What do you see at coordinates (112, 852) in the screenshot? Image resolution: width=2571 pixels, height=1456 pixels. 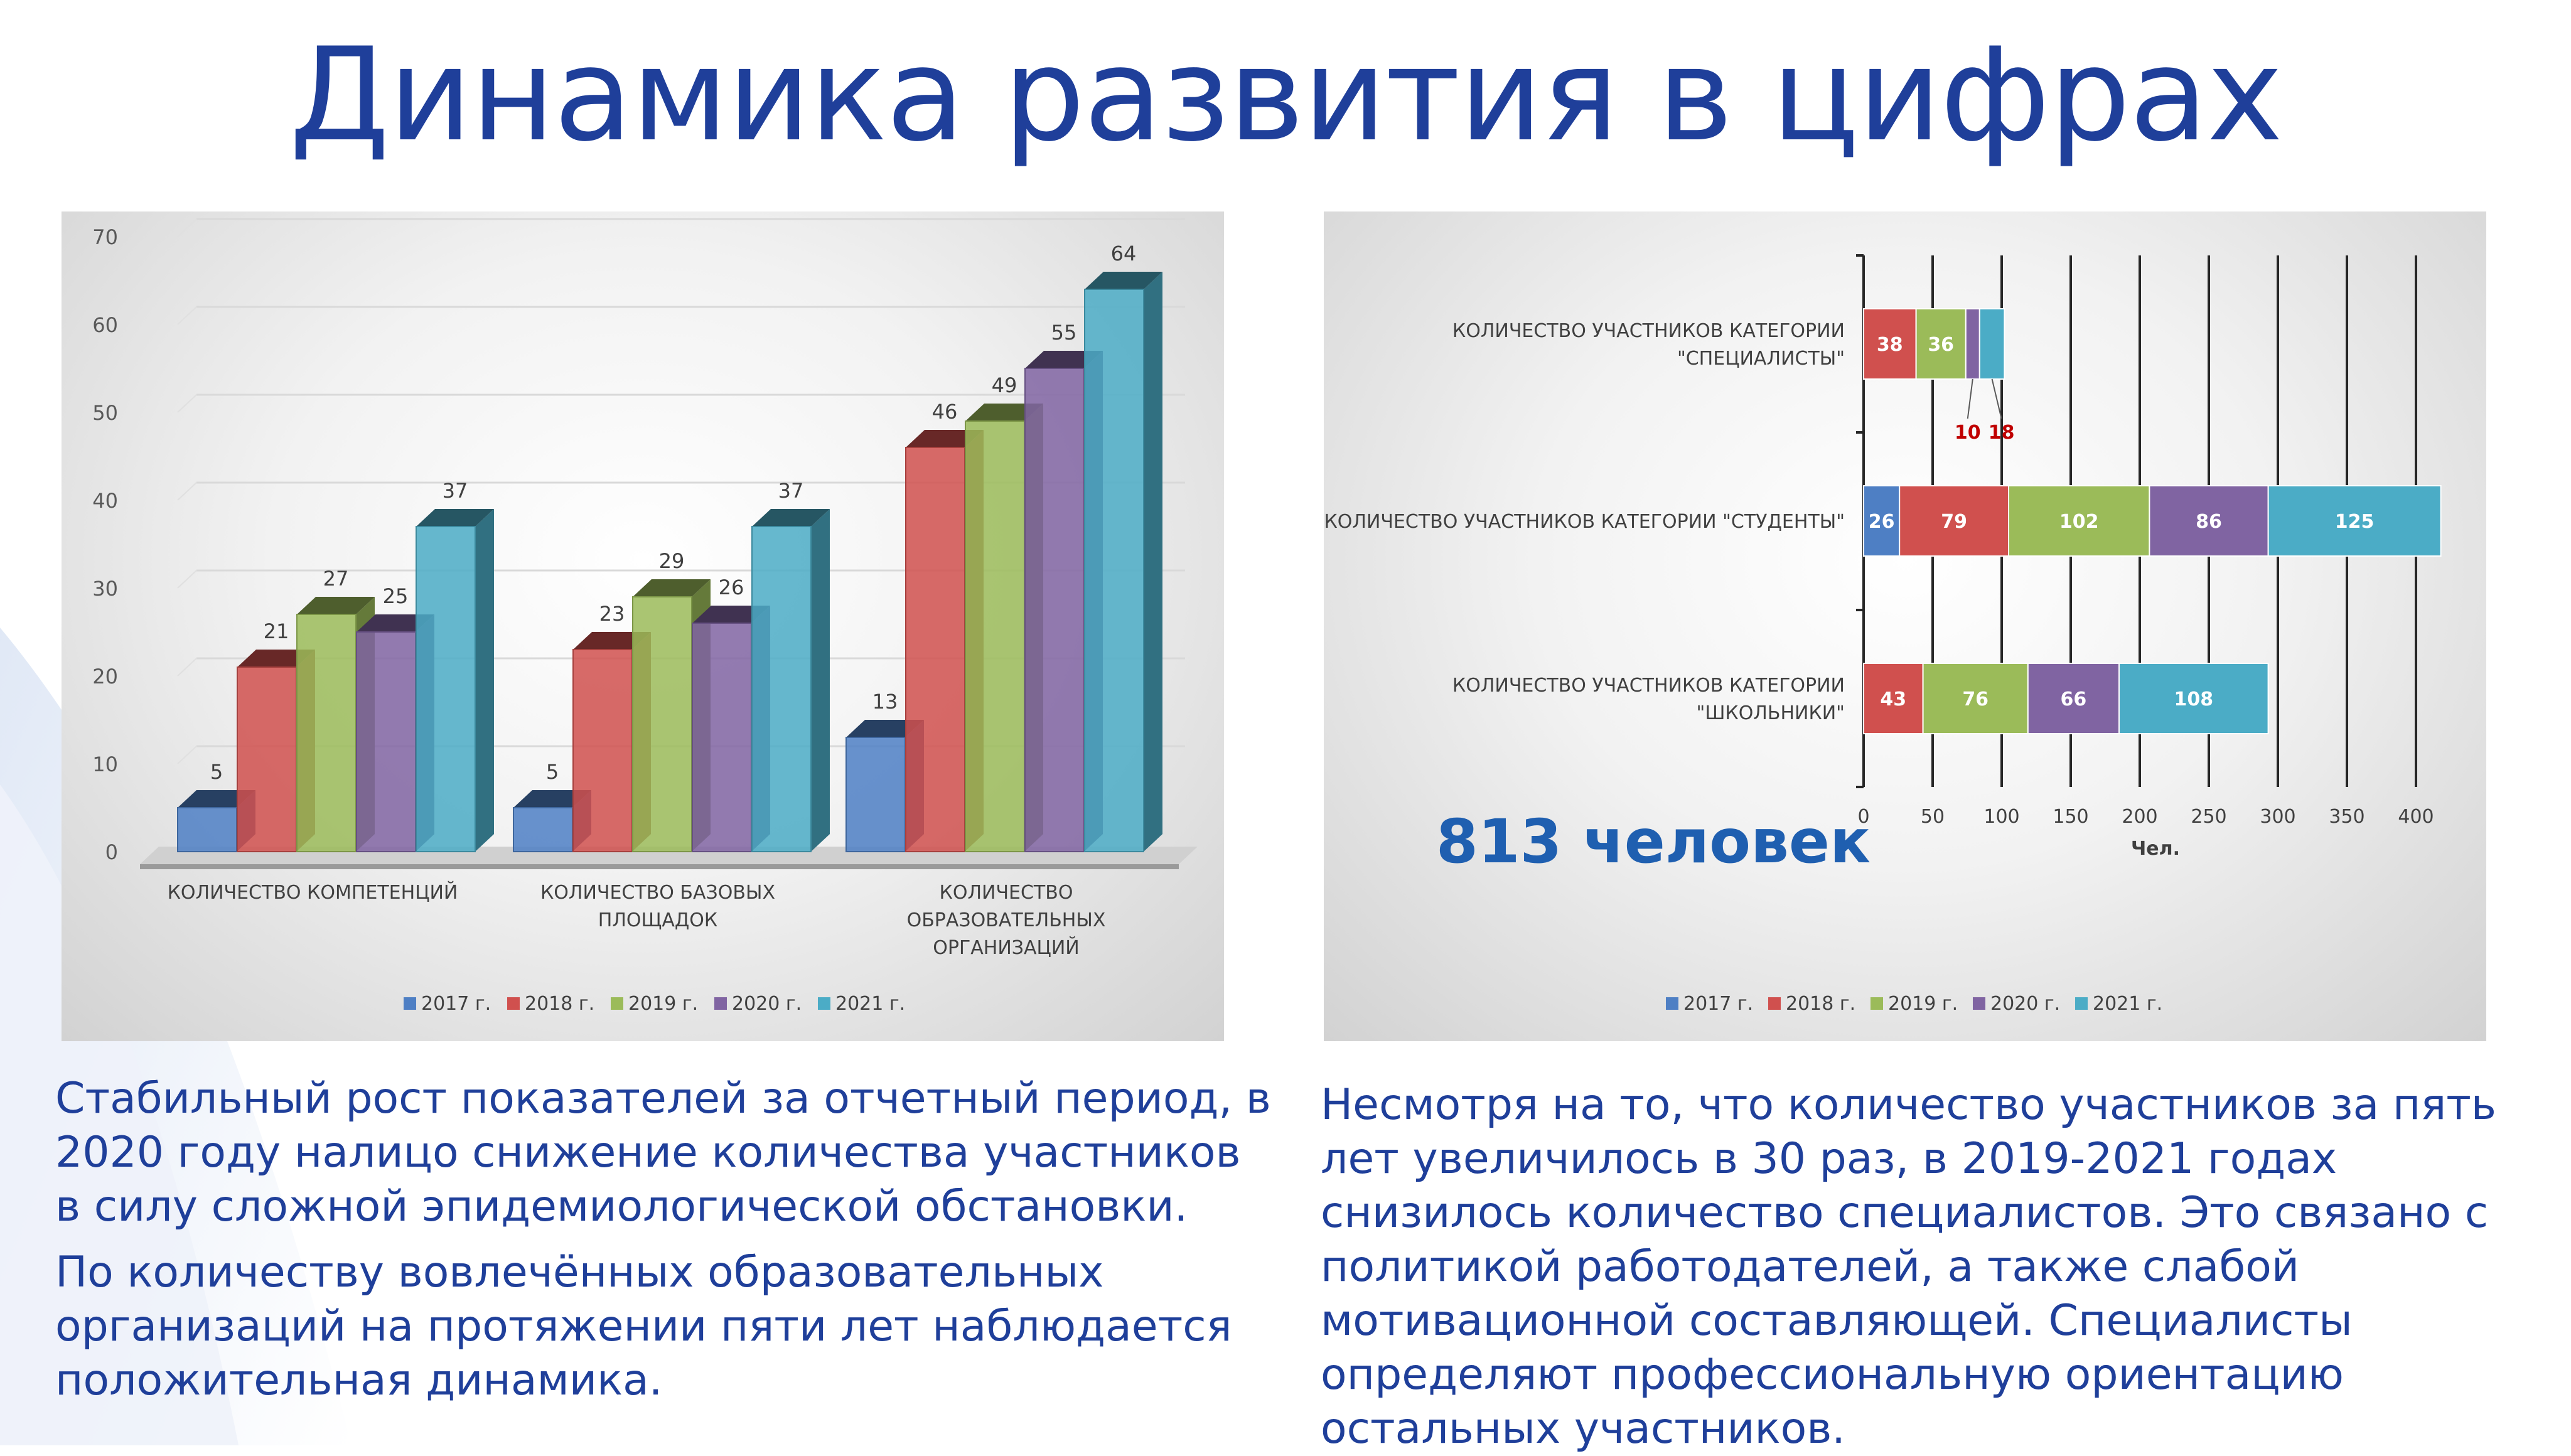 I see `y-tick-label: 0` at bounding box center [112, 852].